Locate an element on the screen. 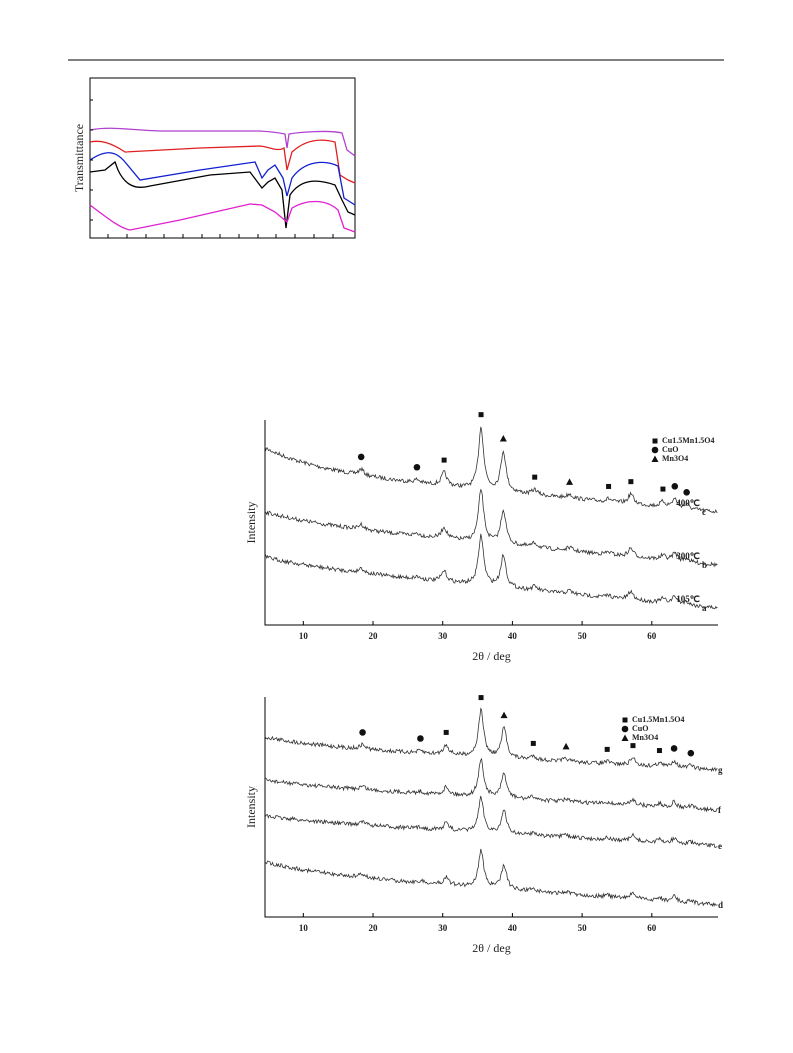 This screenshot has height=1053, width=793. curve-label: 105℃ is located at coordinates (688, 599).